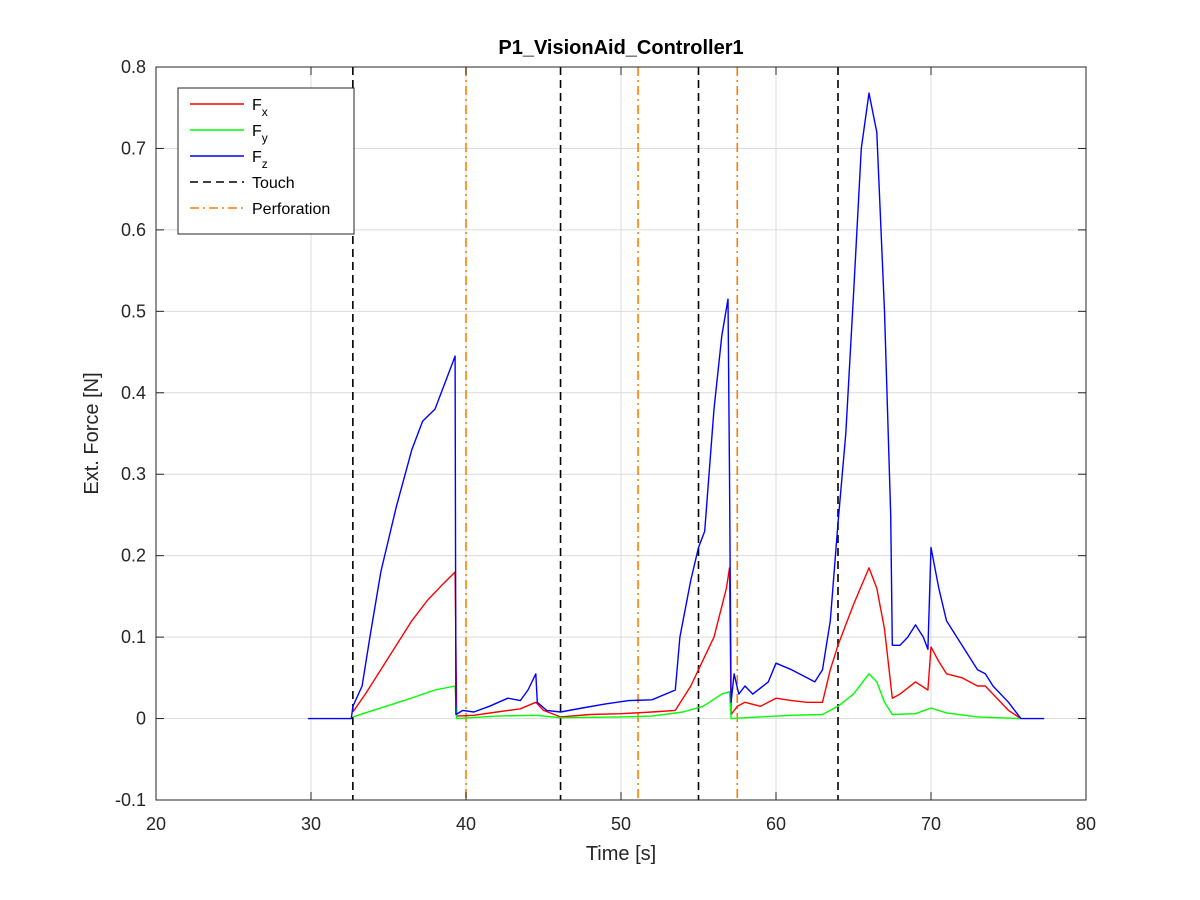 This screenshot has height=900, width=1200. I want to click on legend-label-subscript: z, so click(265, 164).